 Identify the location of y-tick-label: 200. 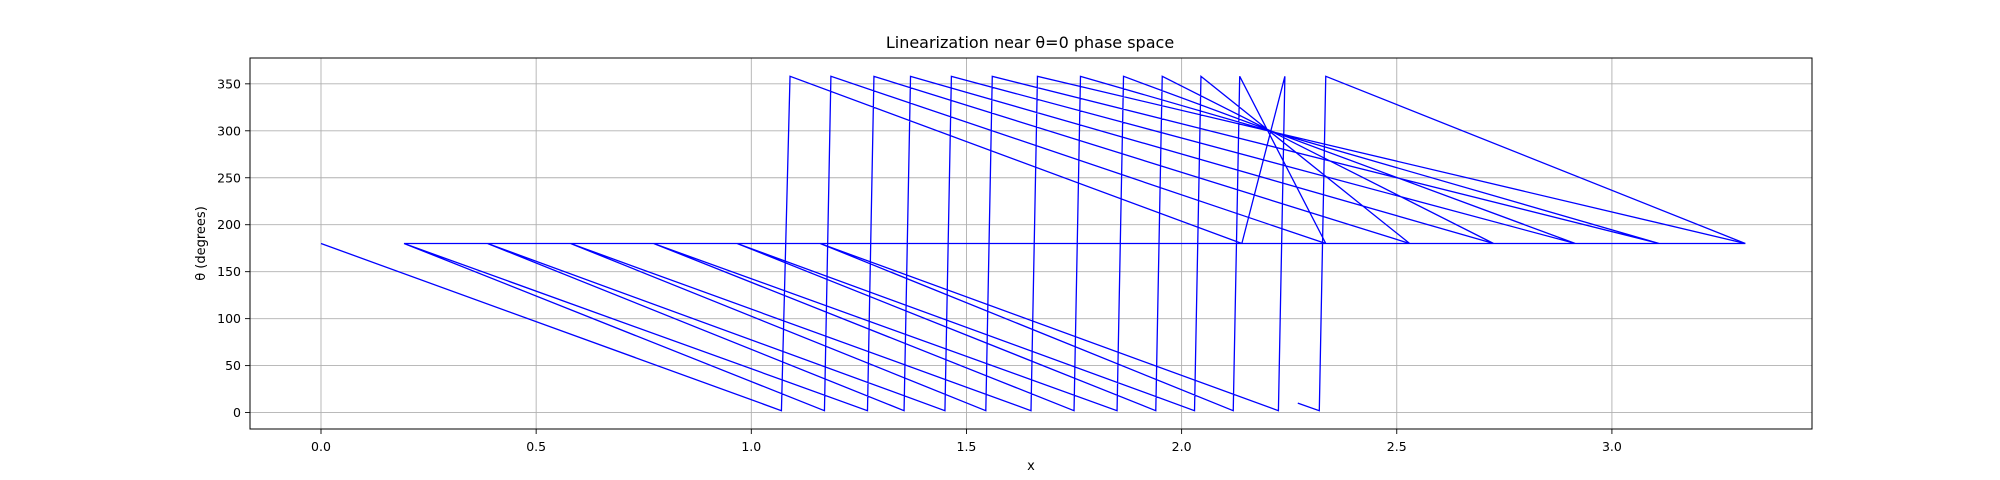
(229, 224).